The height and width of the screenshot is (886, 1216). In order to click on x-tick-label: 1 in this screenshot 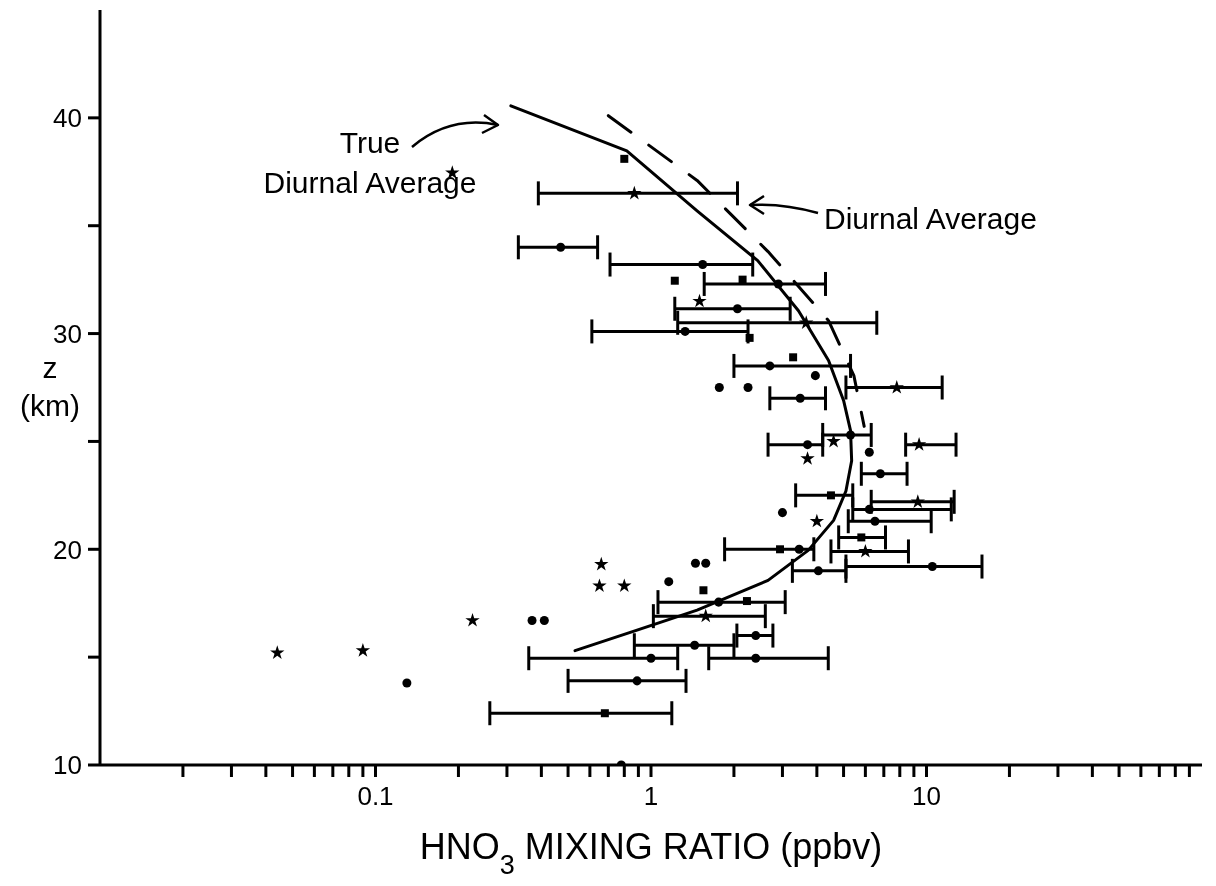, I will do `click(651, 796)`.